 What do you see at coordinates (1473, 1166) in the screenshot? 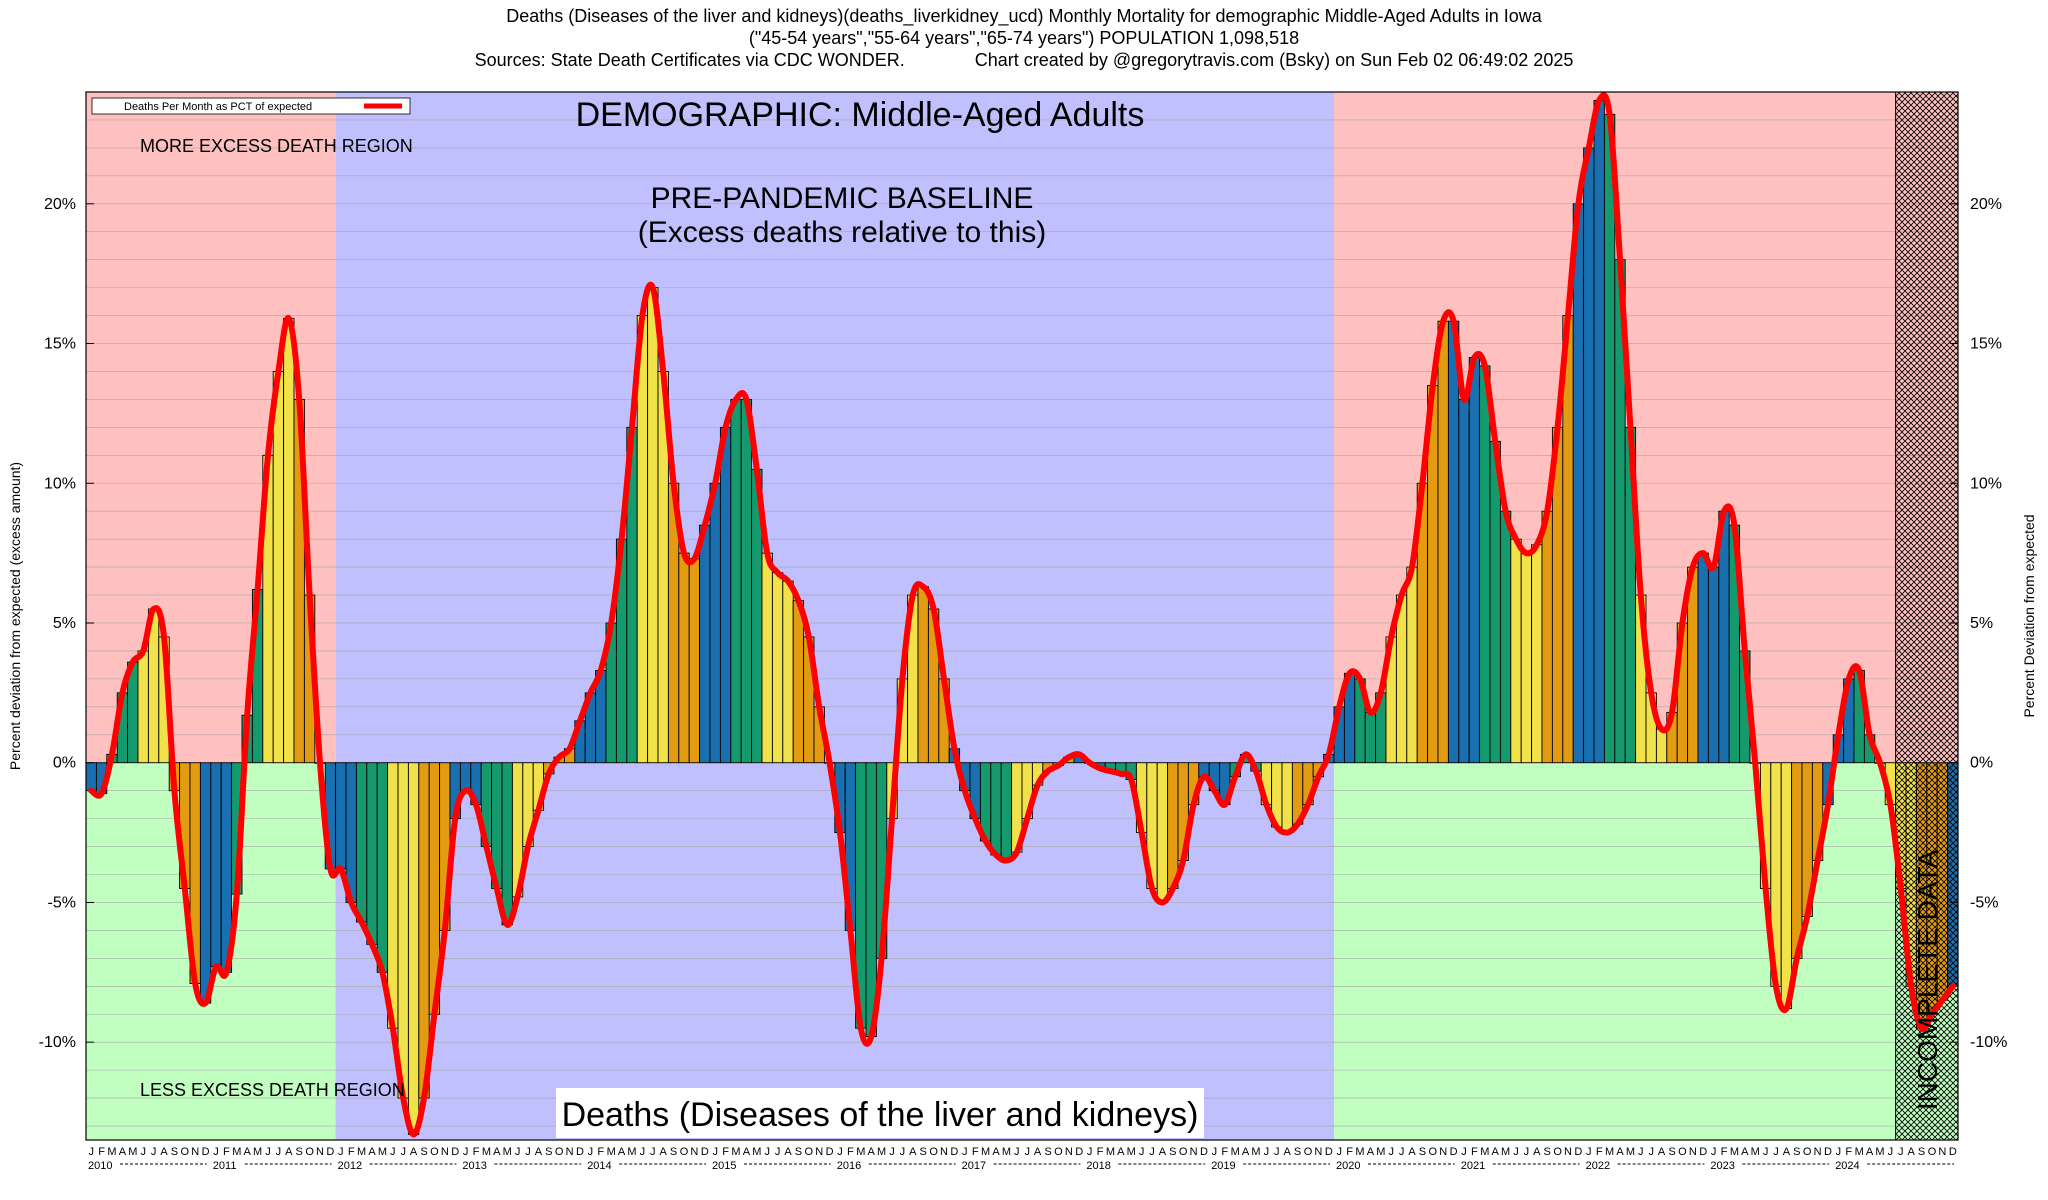
I see `x-year-label: 2021` at bounding box center [1473, 1166].